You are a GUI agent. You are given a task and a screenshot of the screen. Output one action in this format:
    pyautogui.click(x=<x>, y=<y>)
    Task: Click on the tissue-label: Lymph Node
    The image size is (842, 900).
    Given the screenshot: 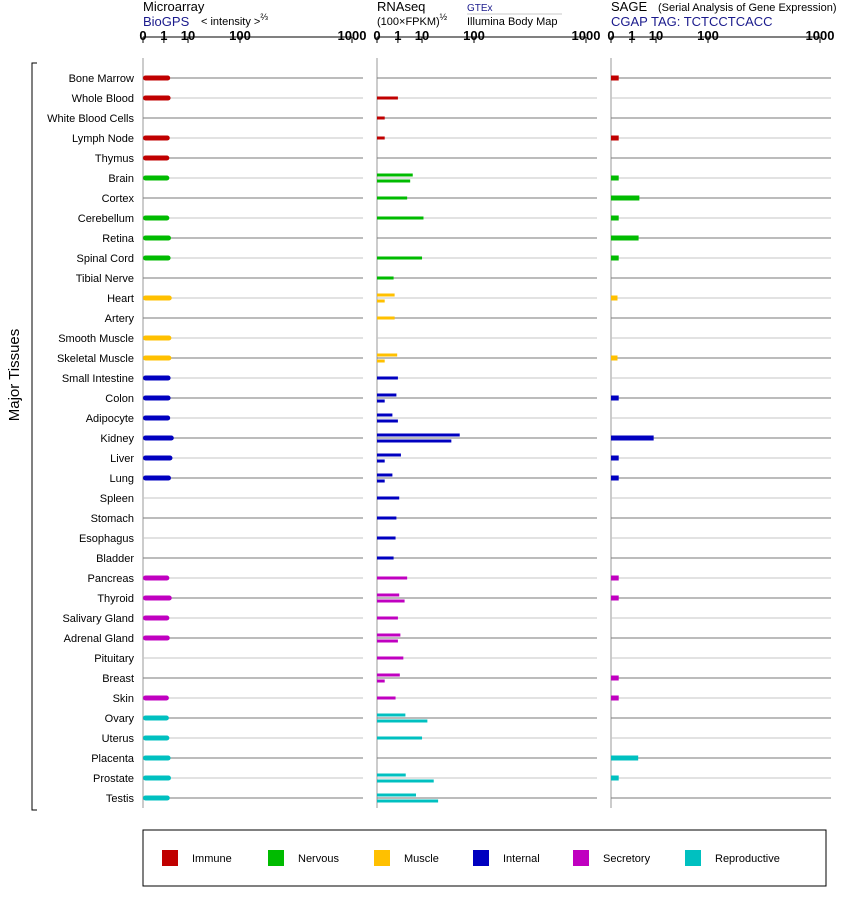 What is the action you would take?
    pyautogui.click(x=103, y=139)
    